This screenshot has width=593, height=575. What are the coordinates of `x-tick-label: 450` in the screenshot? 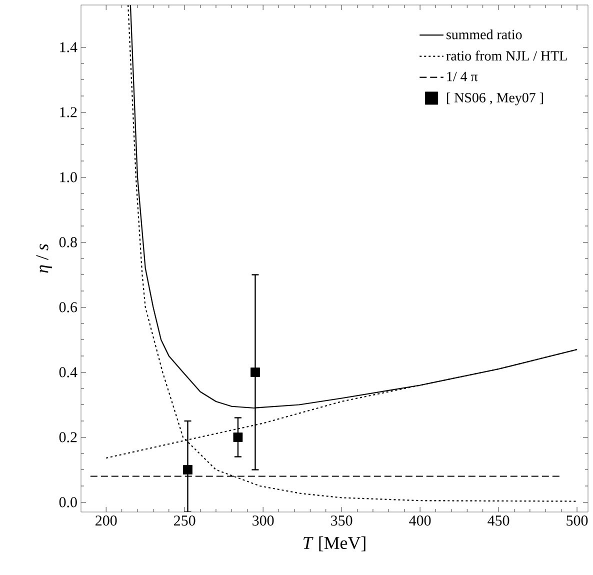 It's located at (499, 521).